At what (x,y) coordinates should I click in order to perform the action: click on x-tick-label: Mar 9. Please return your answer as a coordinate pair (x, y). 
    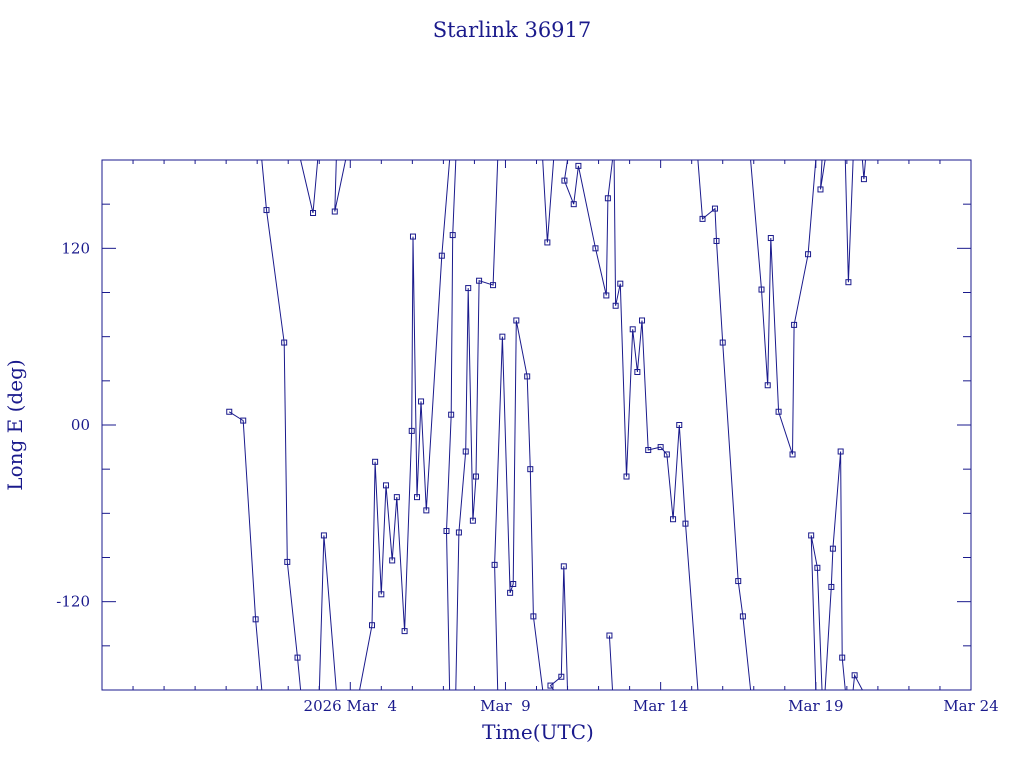
    Looking at the image, I should click on (505, 706).